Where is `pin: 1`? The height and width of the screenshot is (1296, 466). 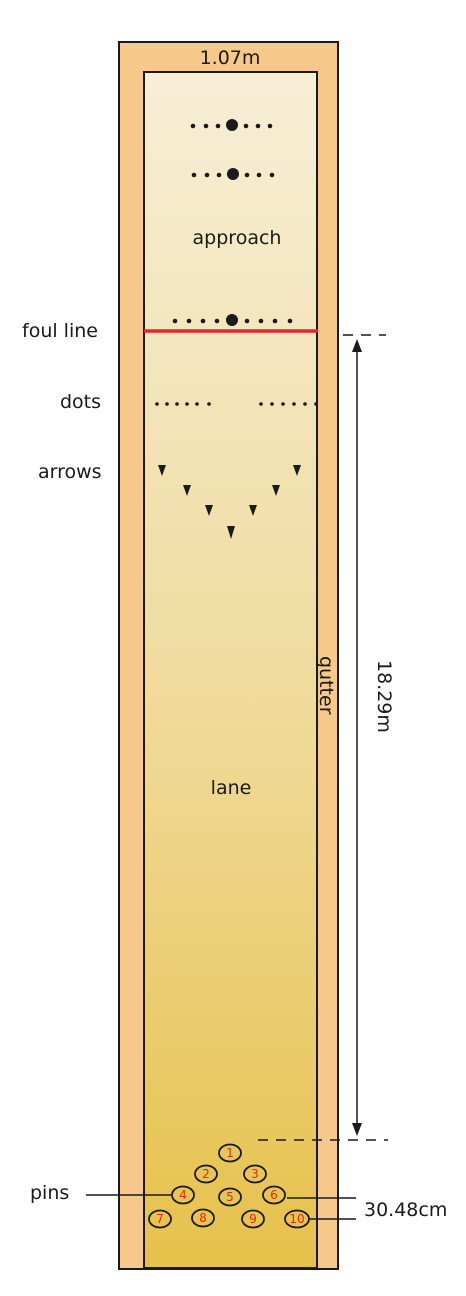
pin: 1 is located at coordinates (230, 1153).